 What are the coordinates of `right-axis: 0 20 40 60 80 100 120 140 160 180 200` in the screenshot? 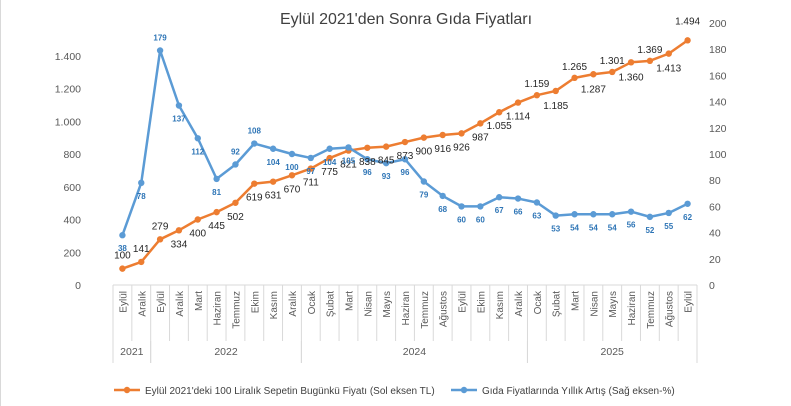 It's located at (718, 155).